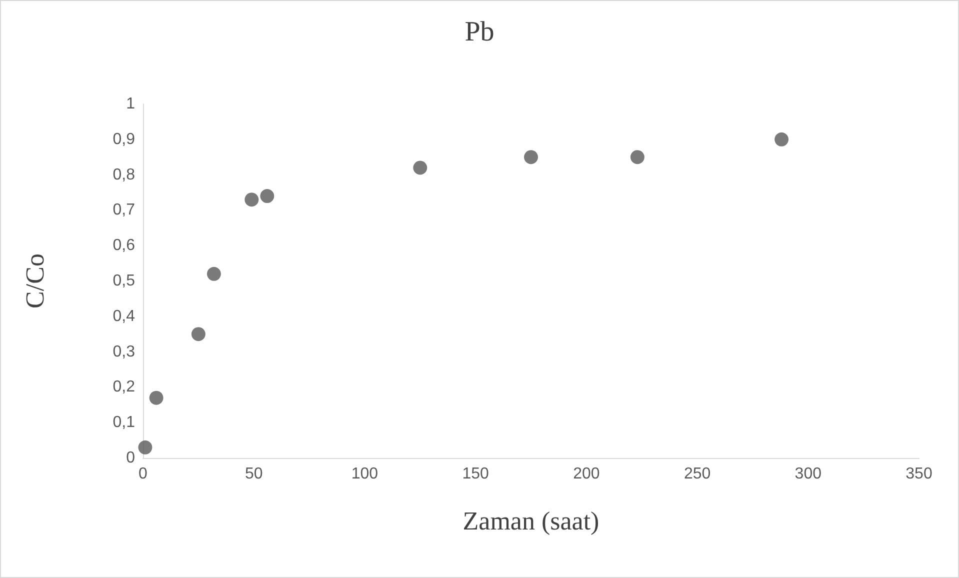 Image resolution: width=959 pixels, height=578 pixels. Describe the element at coordinates (35, 281) in the screenshot. I see `y-axis-title: C/Co` at that location.